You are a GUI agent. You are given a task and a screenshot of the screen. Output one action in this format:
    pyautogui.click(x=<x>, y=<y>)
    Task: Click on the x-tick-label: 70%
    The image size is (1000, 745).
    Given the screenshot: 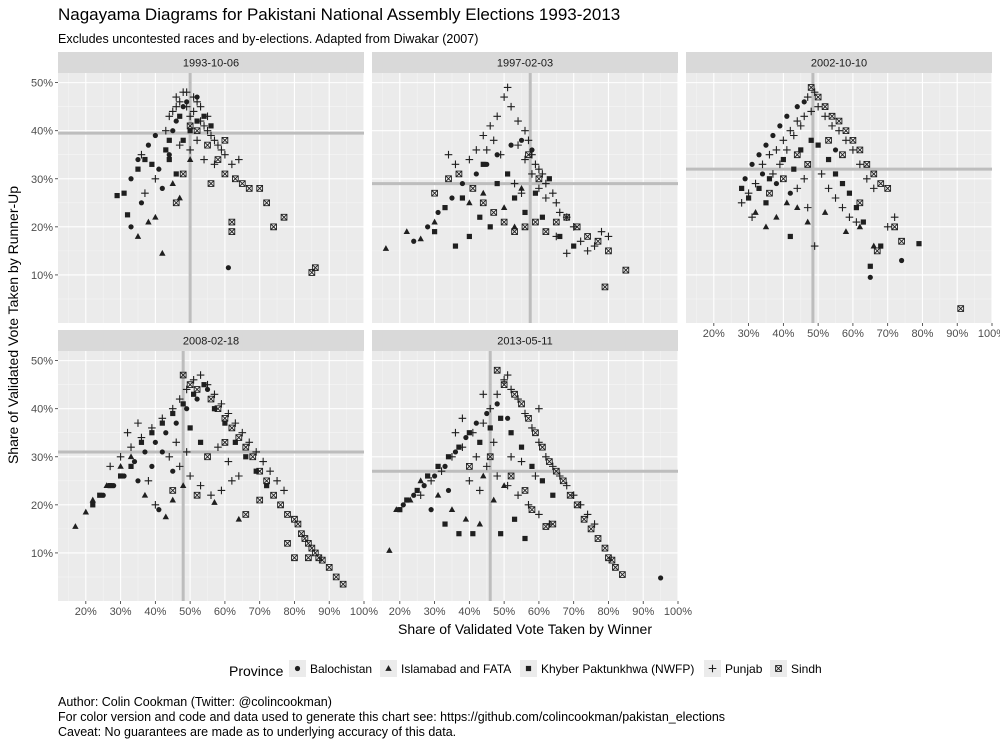 What is the action you would take?
    pyautogui.click(x=260, y=612)
    